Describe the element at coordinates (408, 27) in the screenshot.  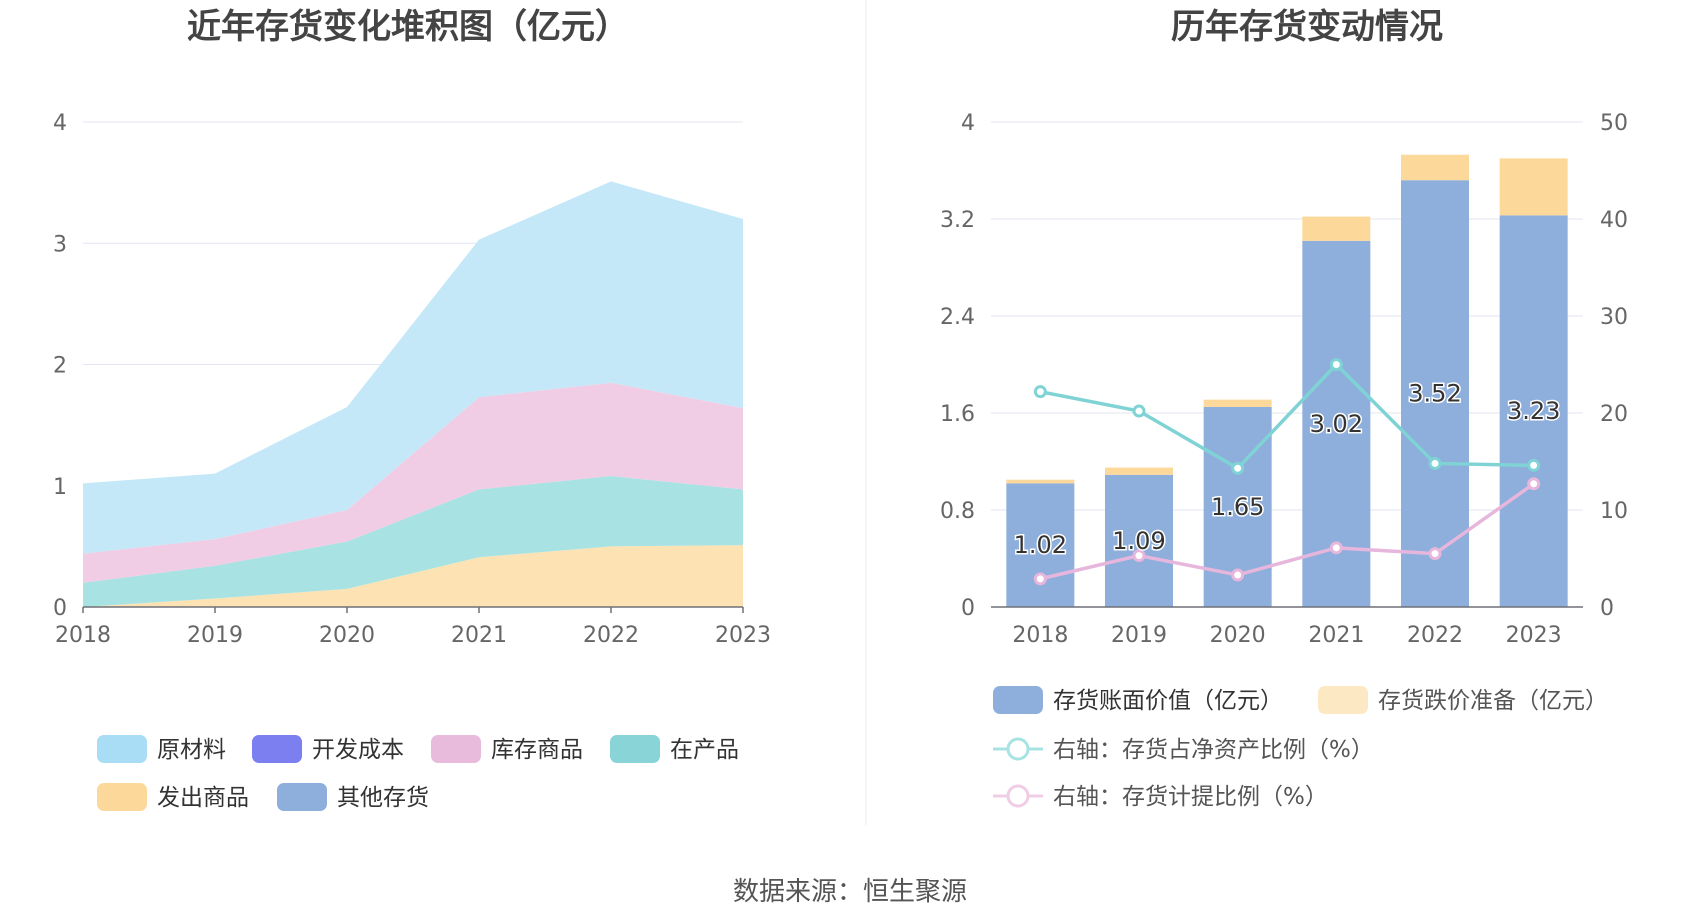
I see `left-chart-title: 近年存货变化堆积图（亿元）` at that location.